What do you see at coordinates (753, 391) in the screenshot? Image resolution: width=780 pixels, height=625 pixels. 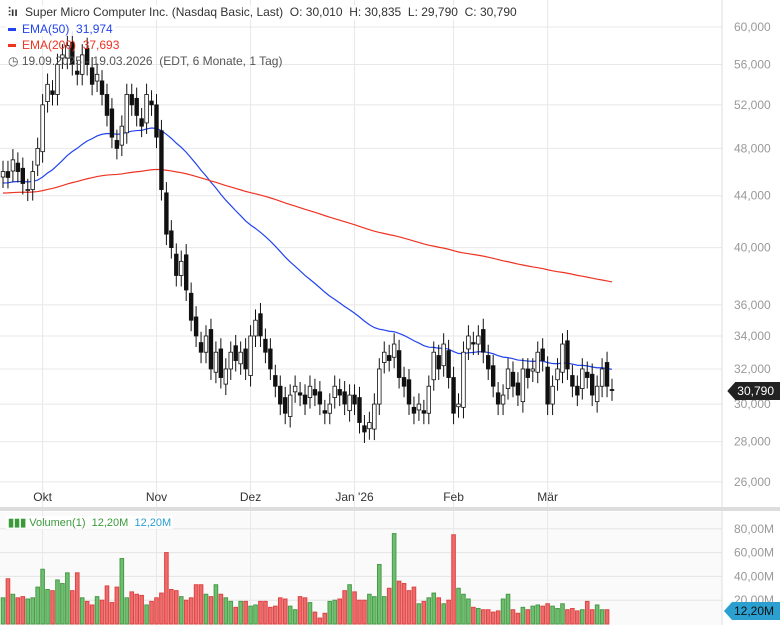 I see `last-price-tag: 30,790` at bounding box center [753, 391].